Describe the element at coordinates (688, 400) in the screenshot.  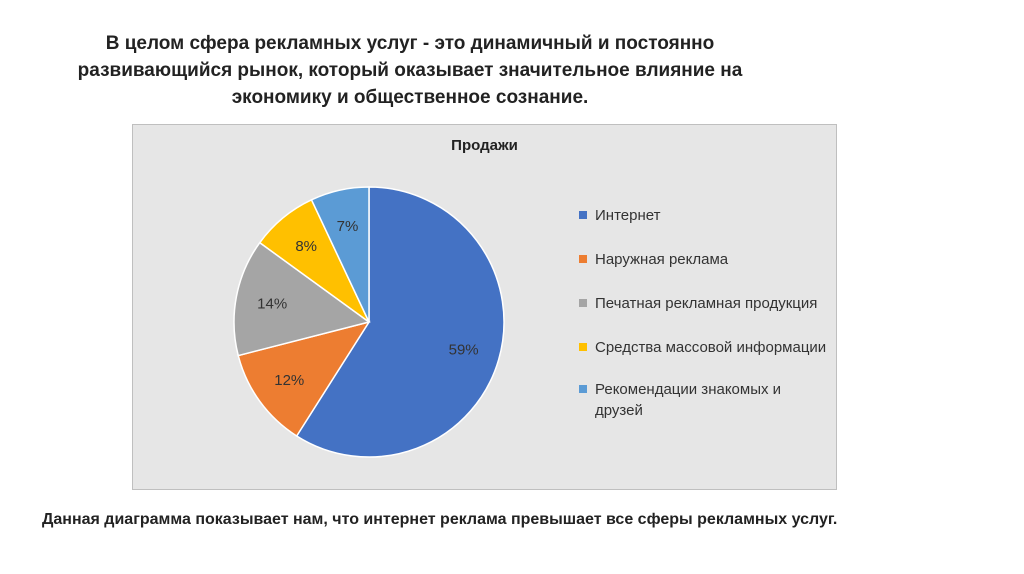
I see `legend-label: Рекомендации знакомых и друзей` at that location.